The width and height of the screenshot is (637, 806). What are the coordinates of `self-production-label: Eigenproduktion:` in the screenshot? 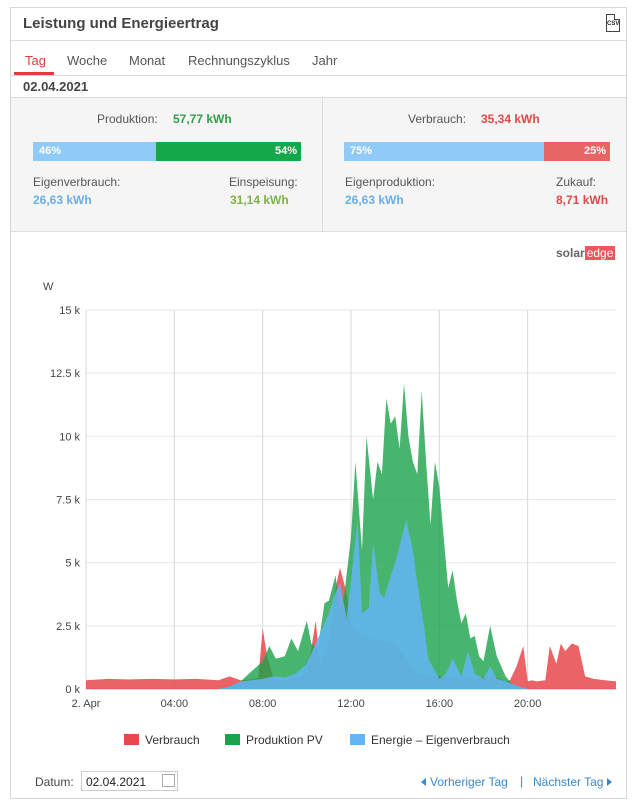 It's located at (390, 182).